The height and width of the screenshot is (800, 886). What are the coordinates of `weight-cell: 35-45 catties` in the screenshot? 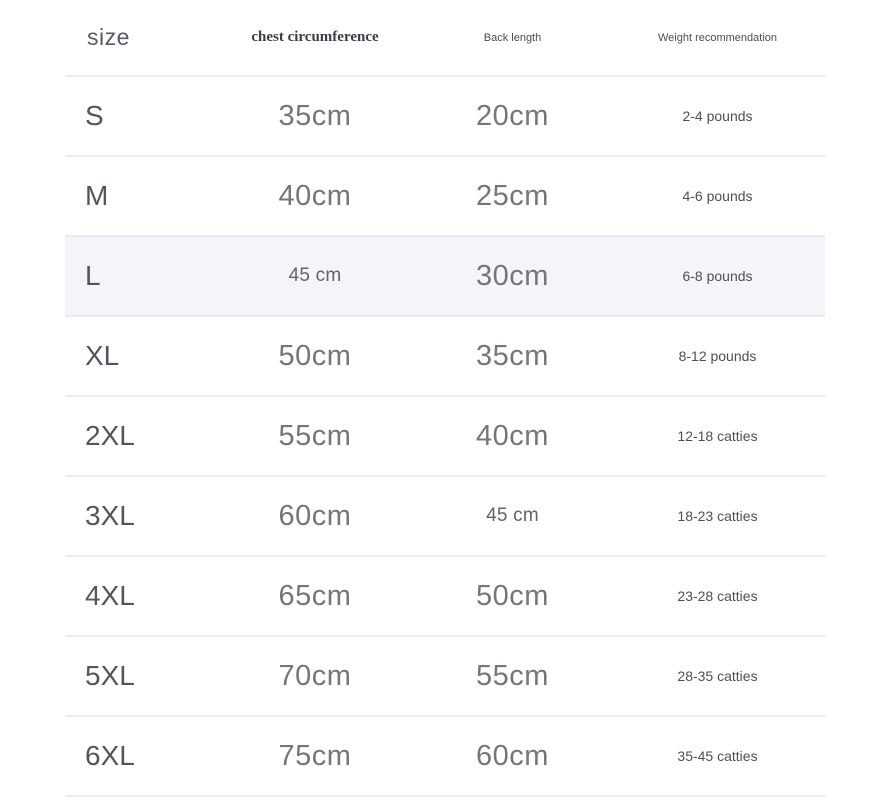 It's located at (717, 756).